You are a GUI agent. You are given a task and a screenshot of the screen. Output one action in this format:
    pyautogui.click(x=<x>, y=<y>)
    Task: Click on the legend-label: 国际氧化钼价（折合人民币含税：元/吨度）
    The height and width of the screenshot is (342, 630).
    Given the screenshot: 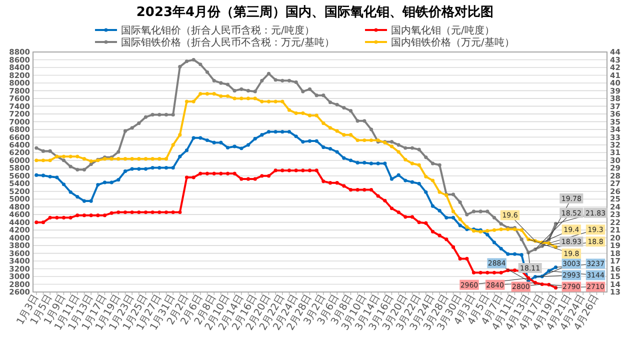 What is the action you would take?
    pyautogui.click(x=217, y=30)
    